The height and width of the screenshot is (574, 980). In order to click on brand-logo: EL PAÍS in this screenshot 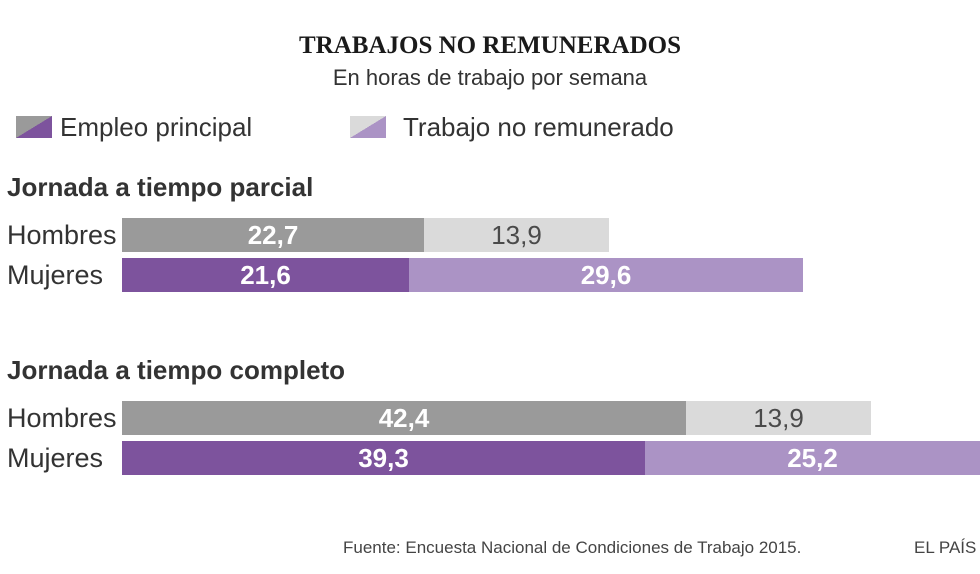, I will do `click(945, 547)`.